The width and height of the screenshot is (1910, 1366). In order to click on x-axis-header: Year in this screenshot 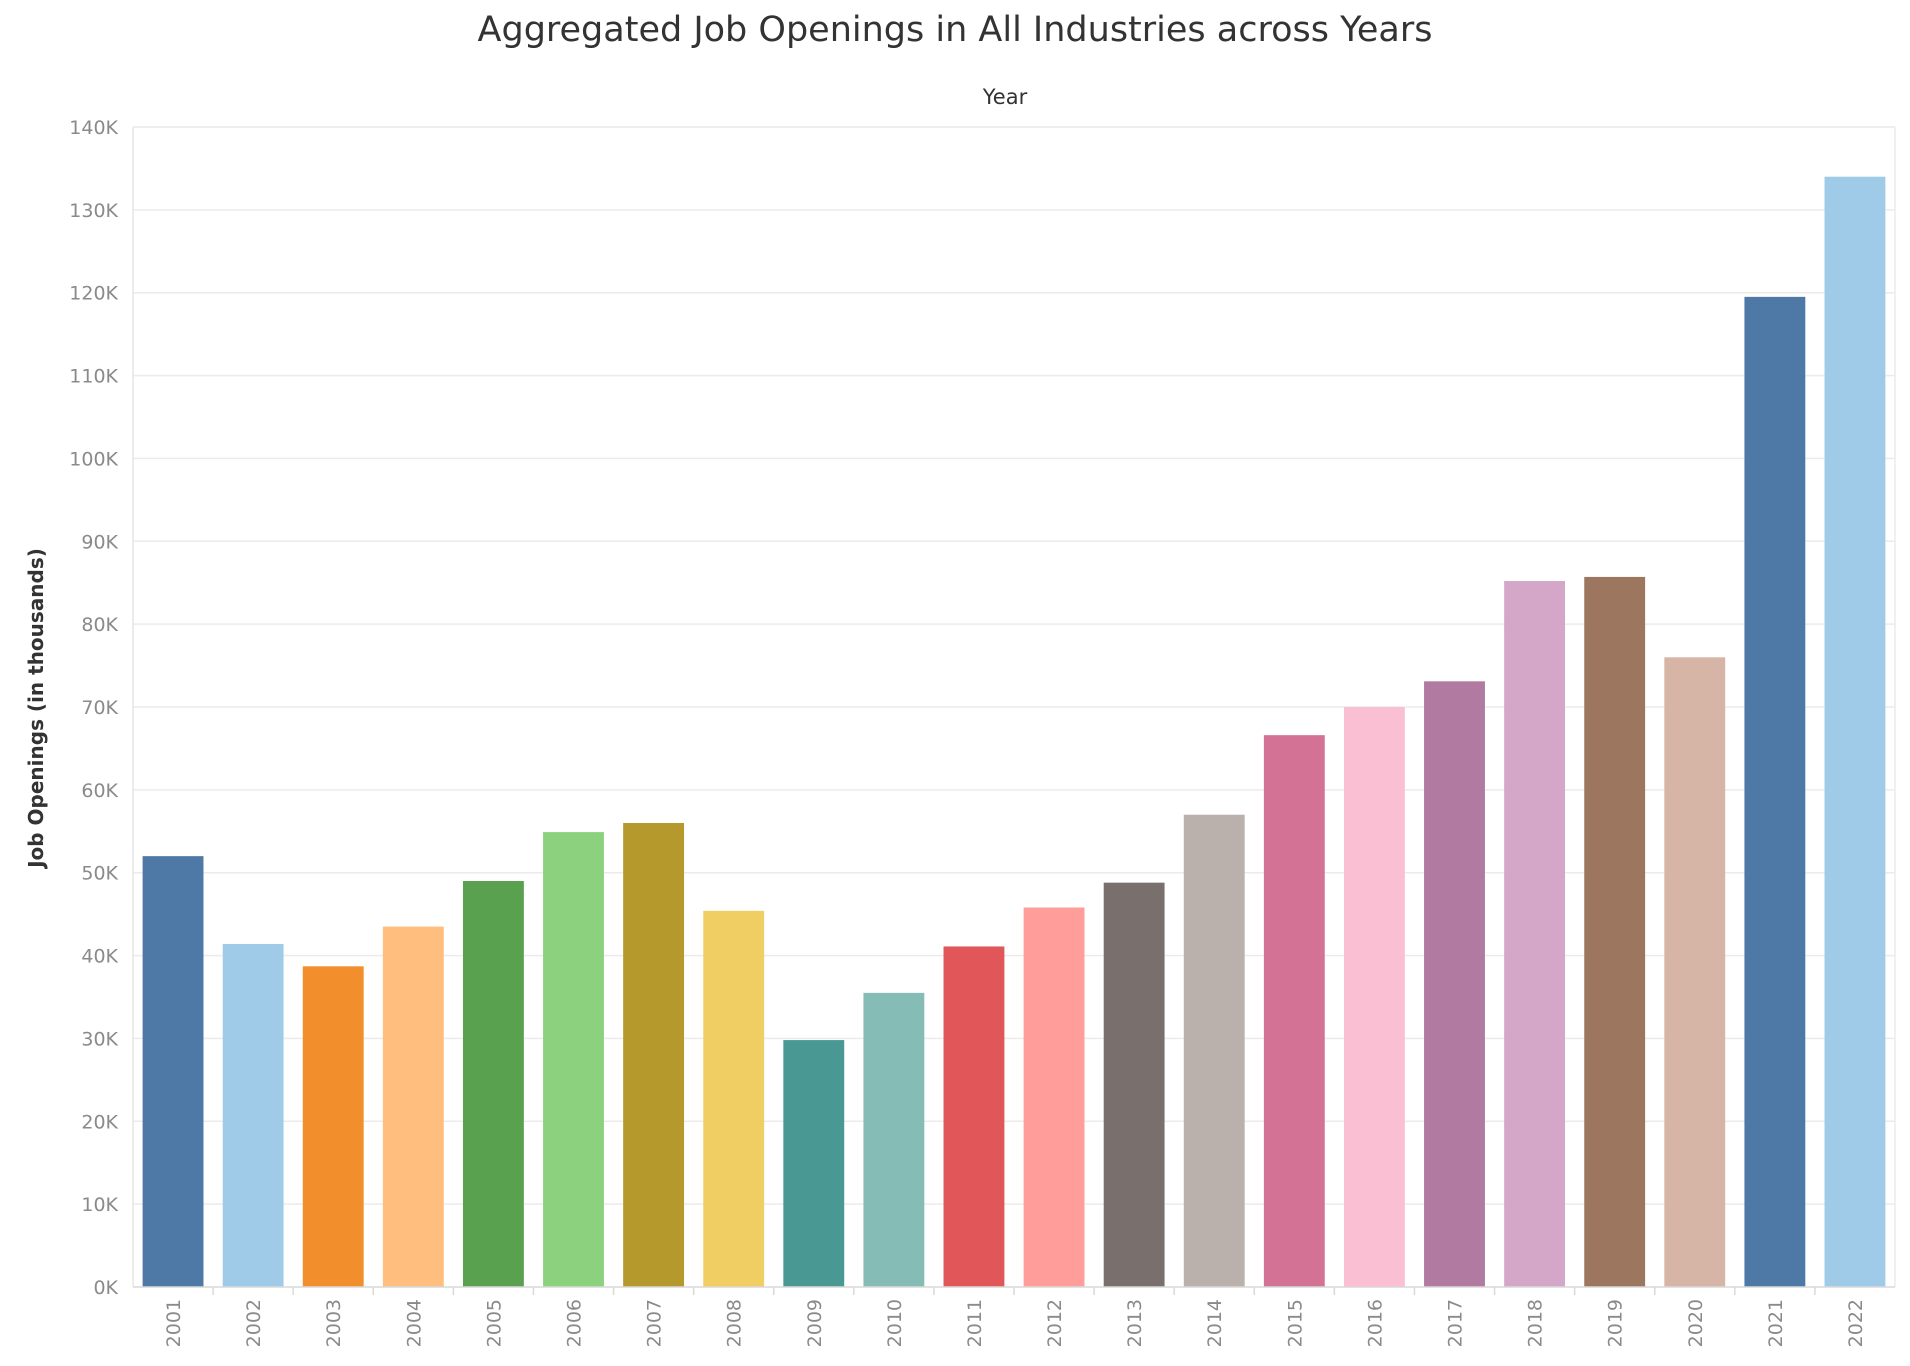, I will do `click(1005, 97)`.